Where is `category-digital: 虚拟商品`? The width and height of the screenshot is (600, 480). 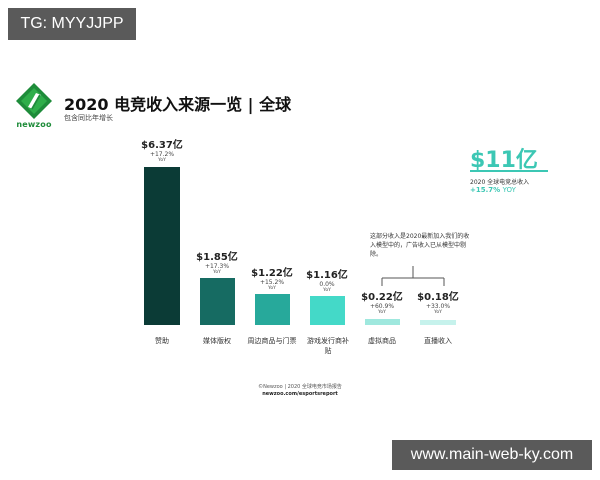 category-digital: 虚拟商品 is located at coordinates (382, 341).